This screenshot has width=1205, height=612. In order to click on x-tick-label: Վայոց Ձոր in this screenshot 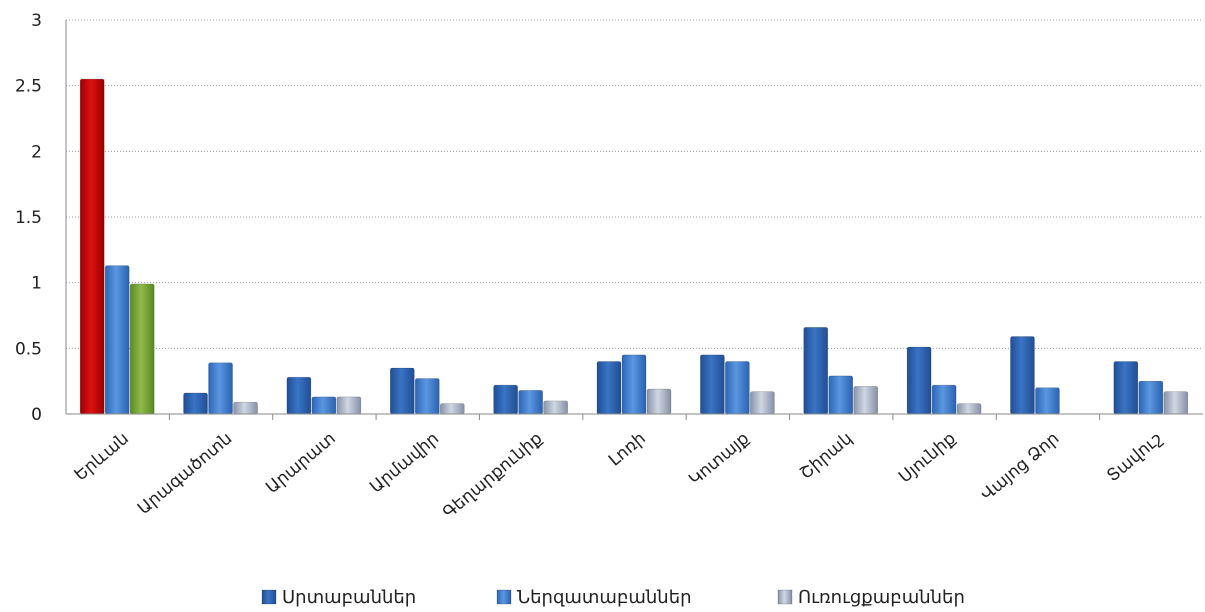, I will do `click(1020, 467)`.